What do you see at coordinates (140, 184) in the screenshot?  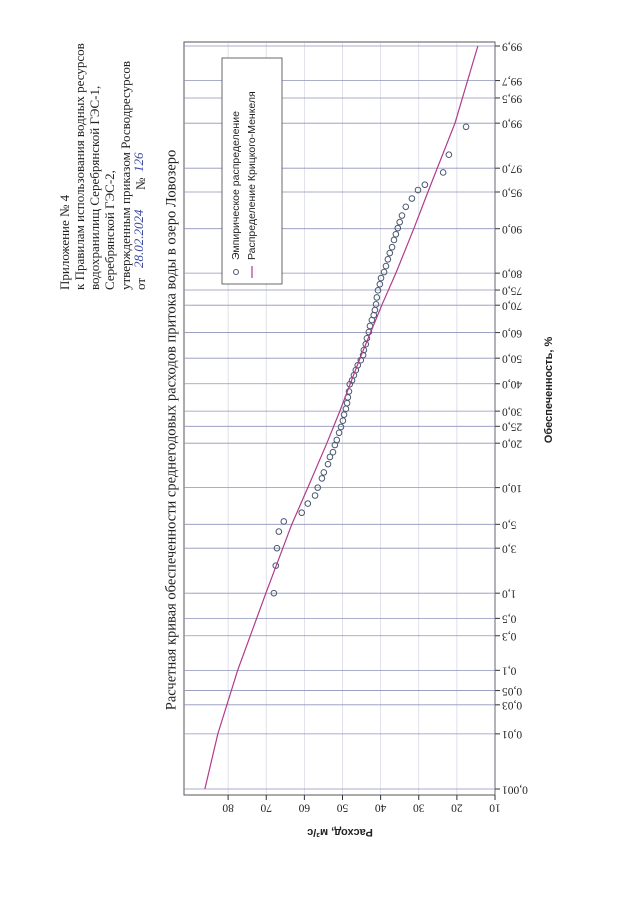 I see `order-no-sign: №` at bounding box center [140, 184].